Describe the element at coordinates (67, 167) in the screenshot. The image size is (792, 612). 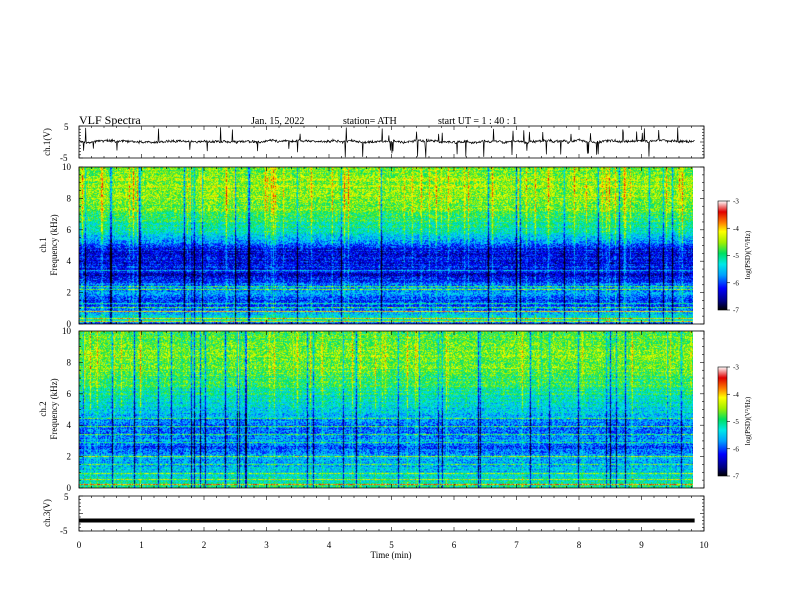
I see `ylabels-spec1-label: 10` at that location.